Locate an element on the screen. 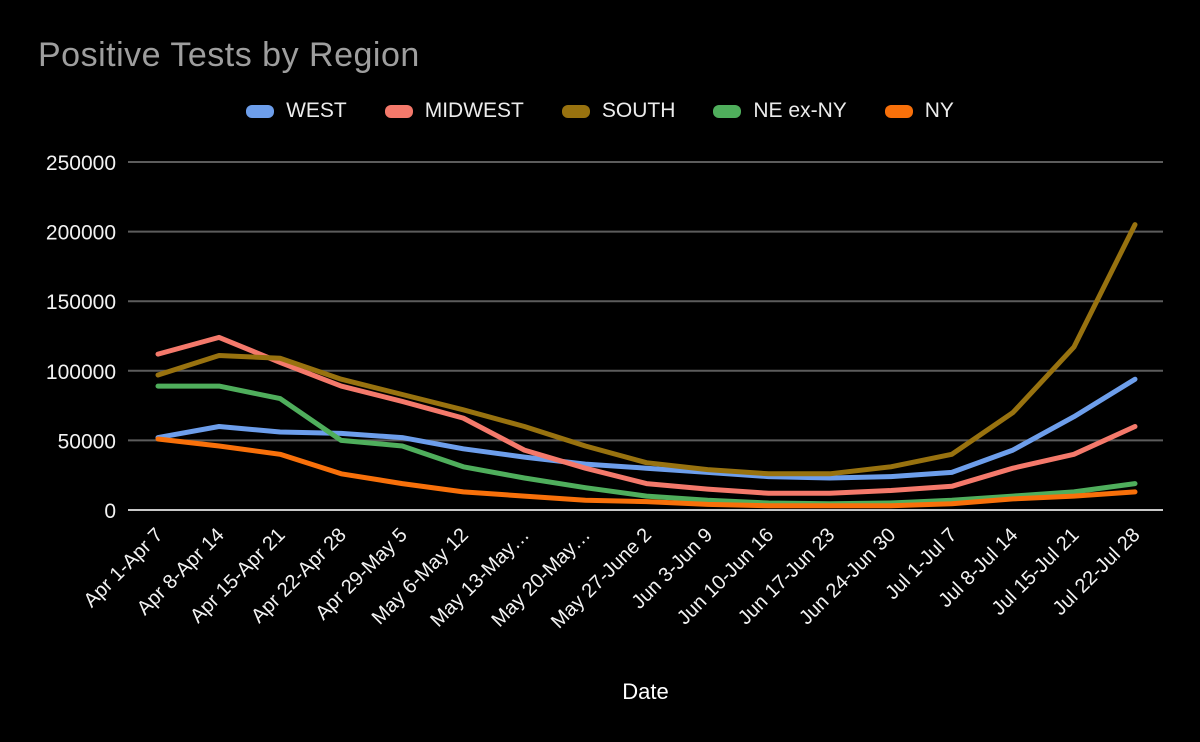  series-line-ne-ex-ny is located at coordinates (646, 445).